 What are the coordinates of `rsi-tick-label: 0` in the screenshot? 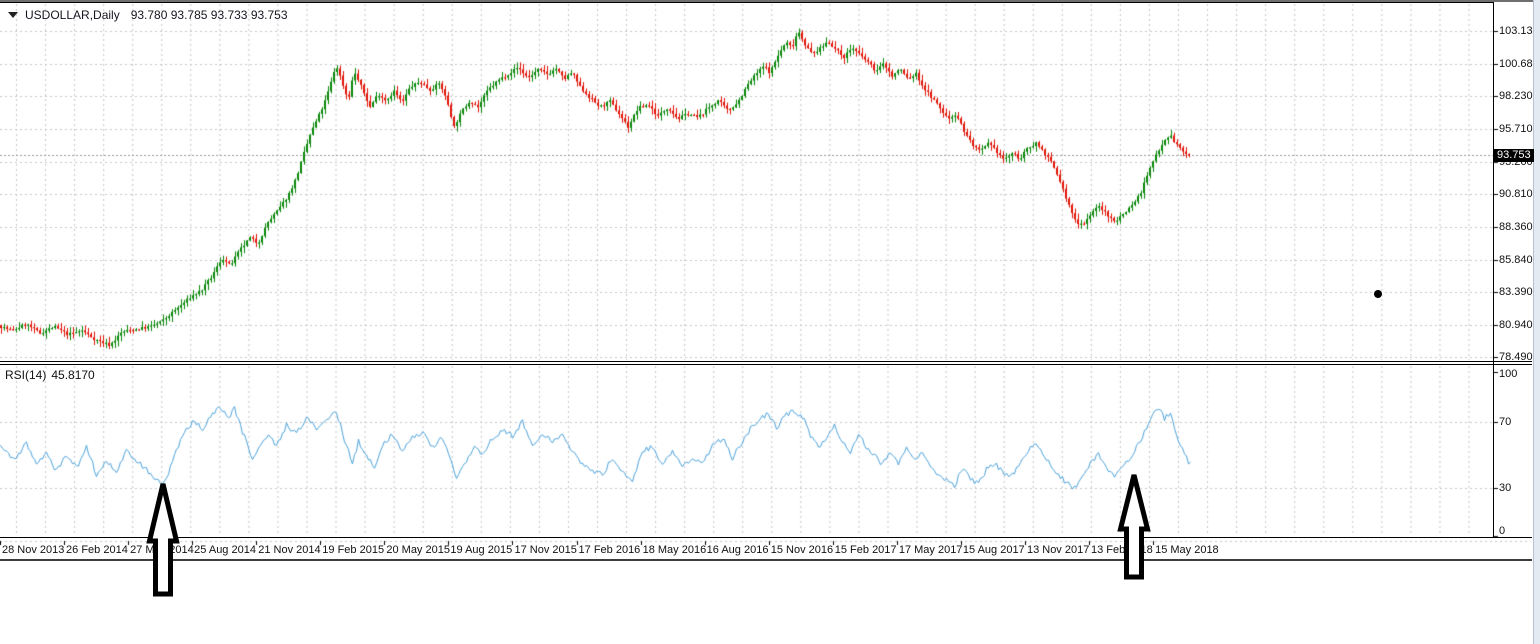 It's located at (1502, 531).